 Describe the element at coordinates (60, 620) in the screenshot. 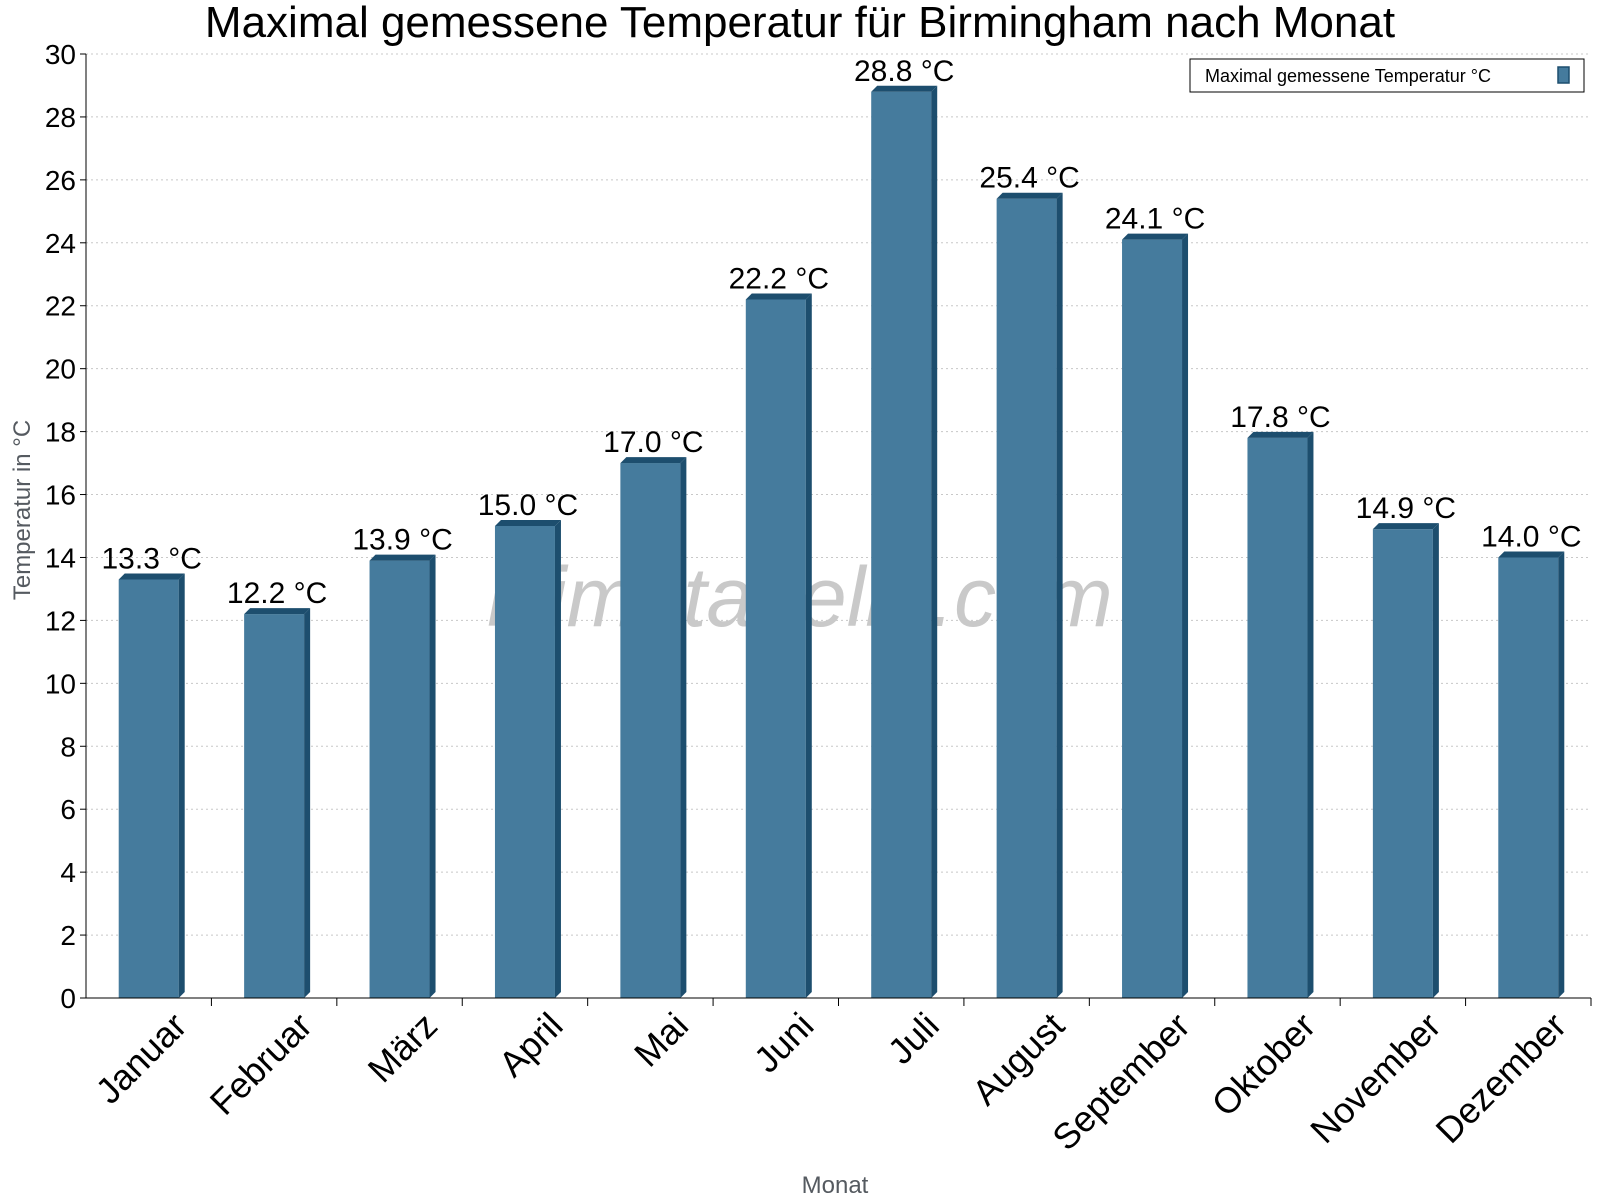

I see `y-tick-label: 12` at that location.